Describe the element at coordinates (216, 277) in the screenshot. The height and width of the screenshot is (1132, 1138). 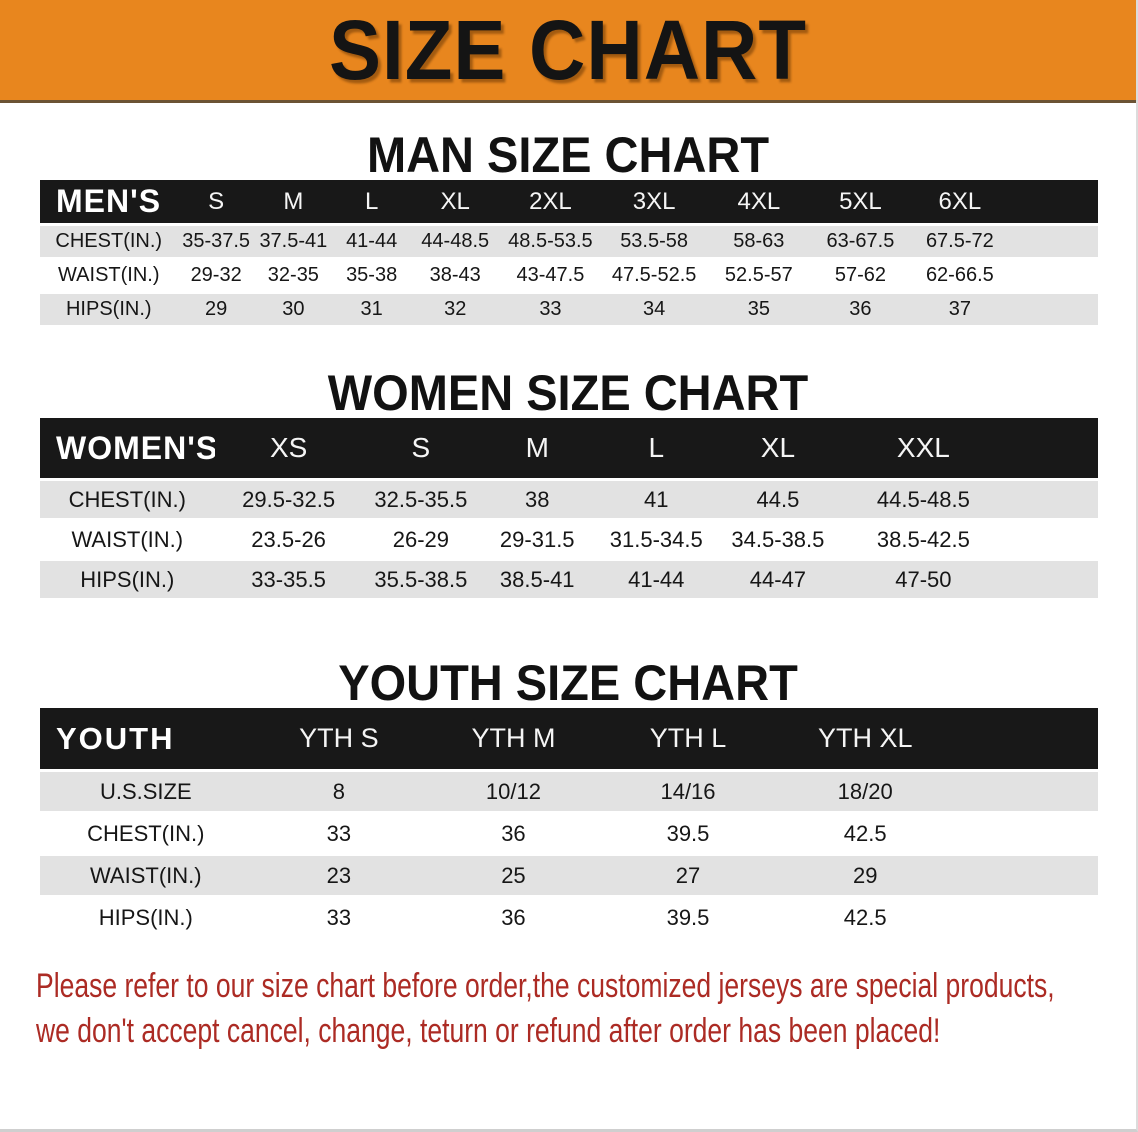
I see `value-cell: 29-32` at that location.